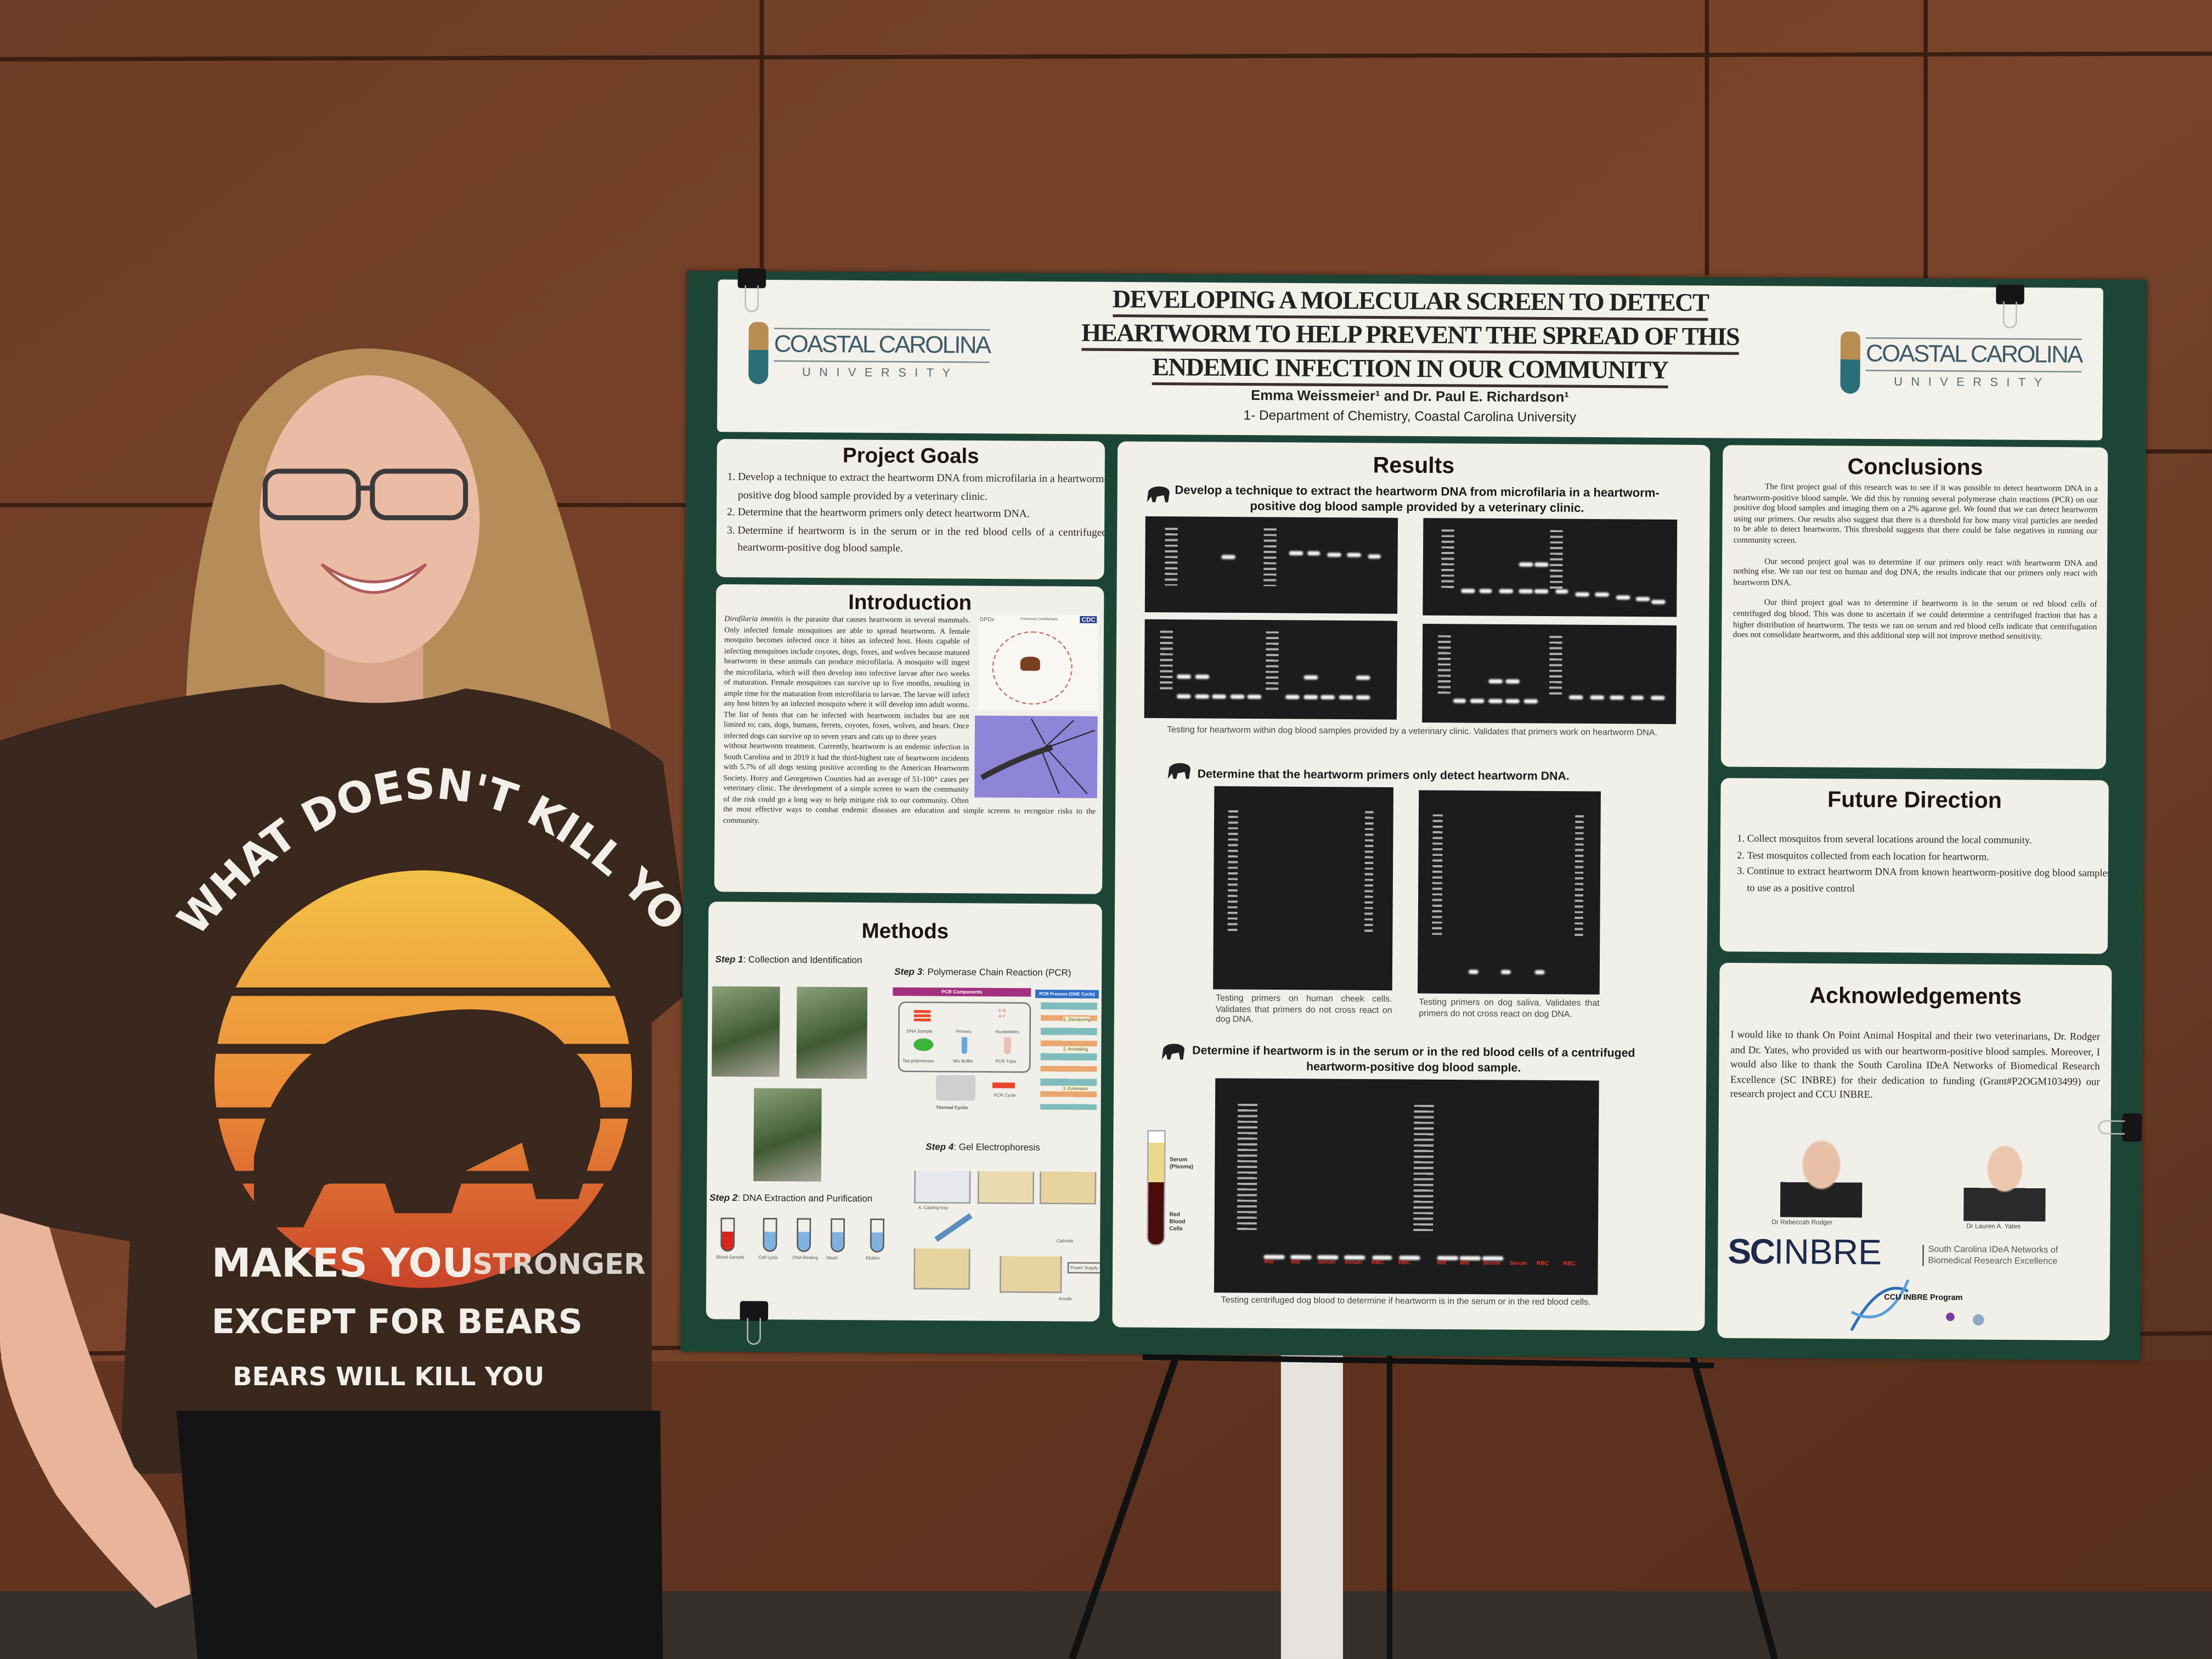 The image size is (2212, 1659). I want to click on arrow-icon, so click(1003, 1085).